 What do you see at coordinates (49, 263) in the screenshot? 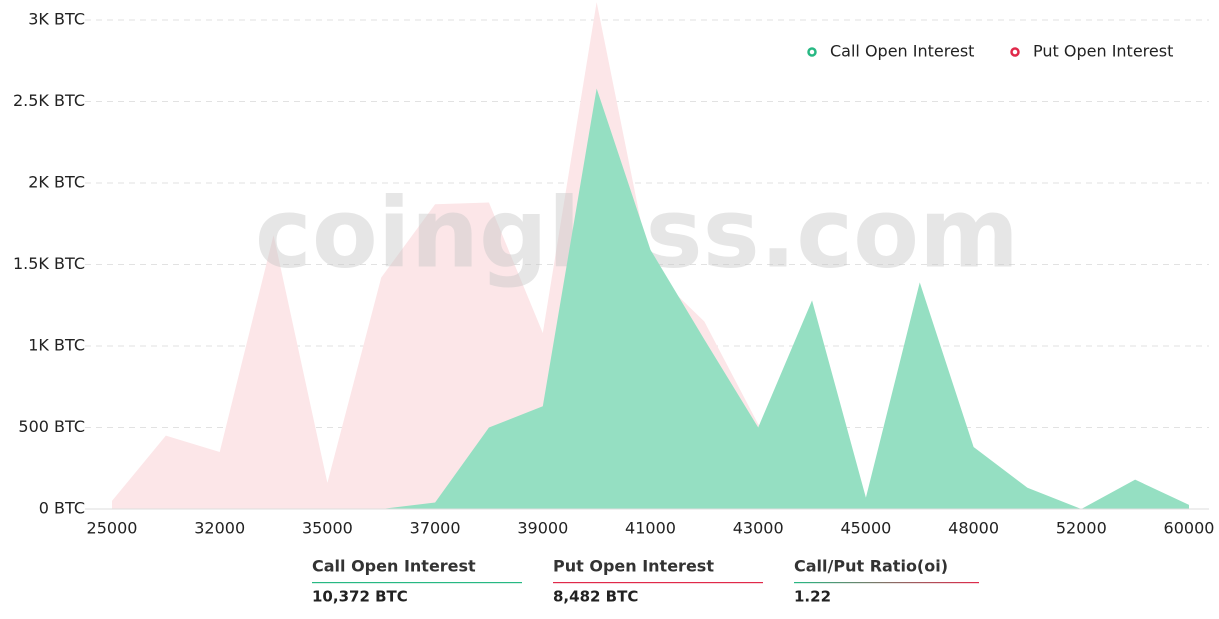
I see `y-tick-label: 1.5K BTC` at bounding box center [49, 263].